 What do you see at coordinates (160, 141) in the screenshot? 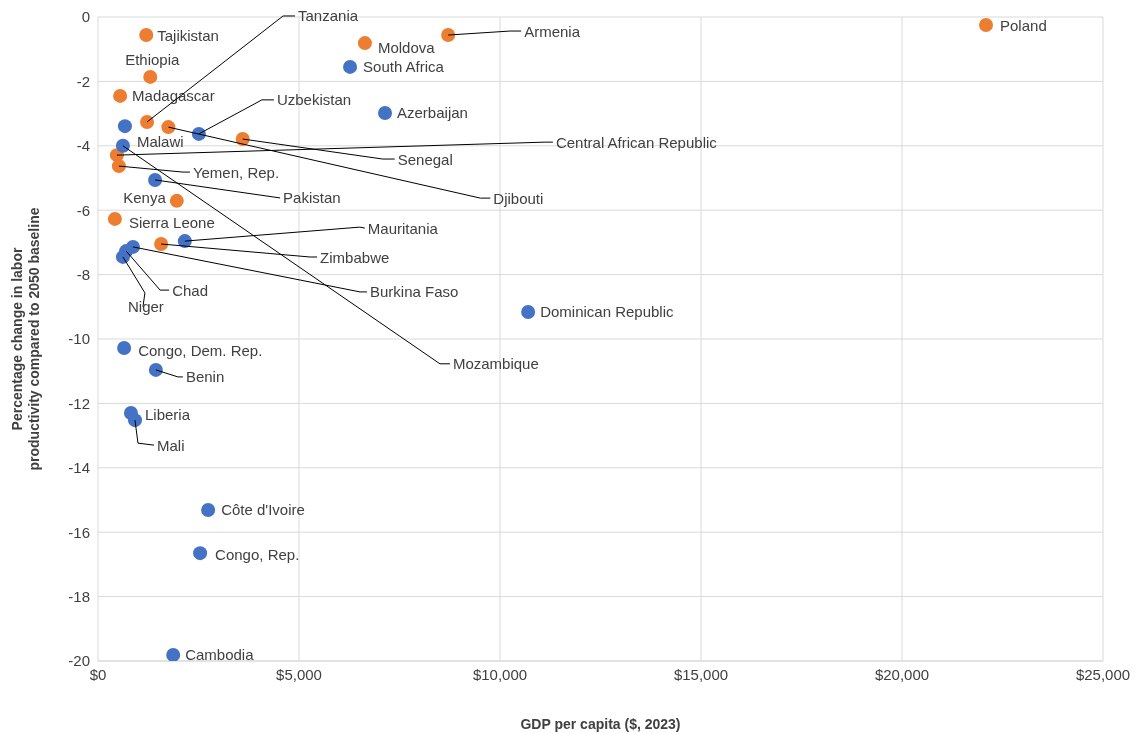
I see `annotation: Malawi` at bounding box center [160, 141].